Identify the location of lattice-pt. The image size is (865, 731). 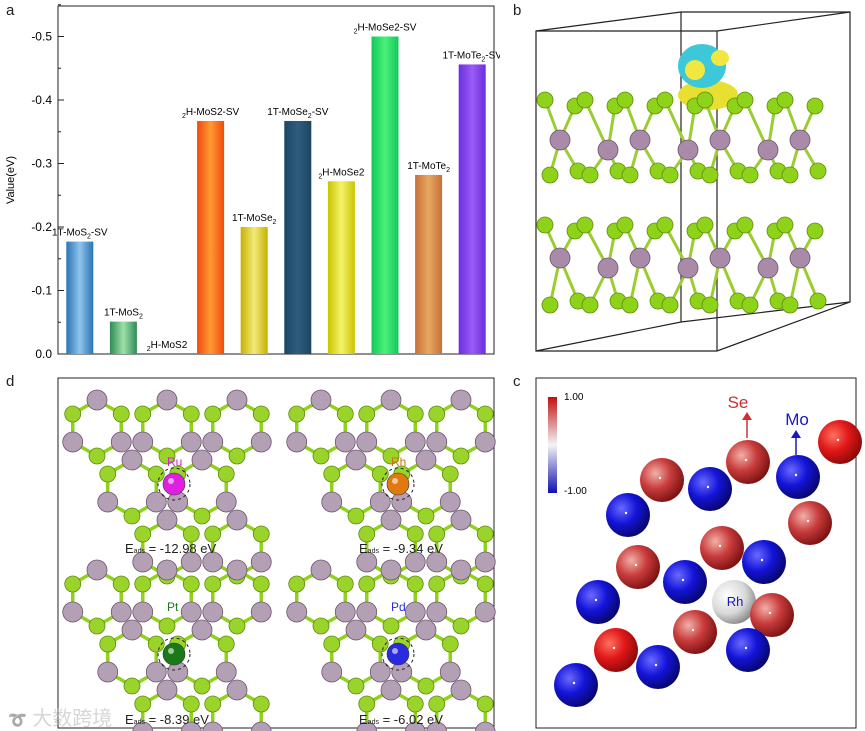
(167, 645).